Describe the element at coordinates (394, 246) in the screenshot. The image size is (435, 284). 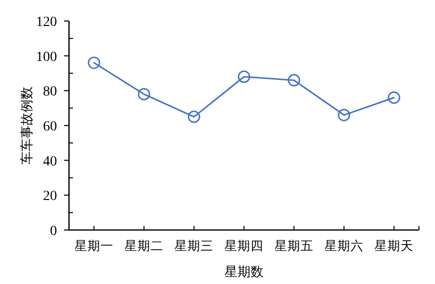
I see `x-tick-label: 星期天` at that location.